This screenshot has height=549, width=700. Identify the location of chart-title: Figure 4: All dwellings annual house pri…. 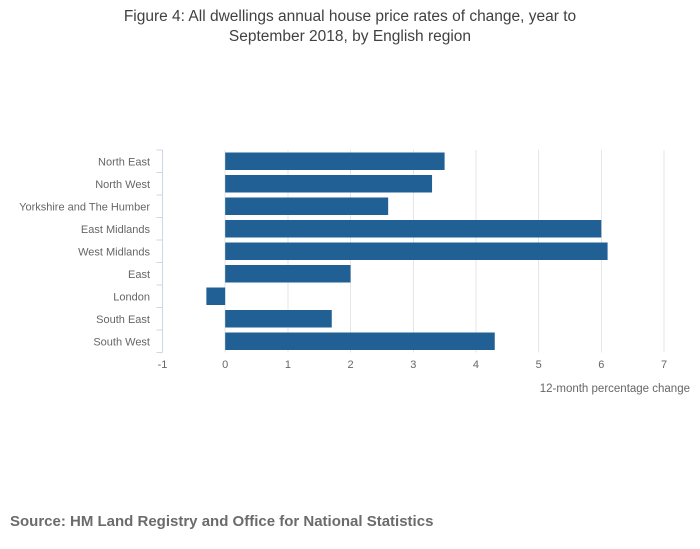
(350, 27).